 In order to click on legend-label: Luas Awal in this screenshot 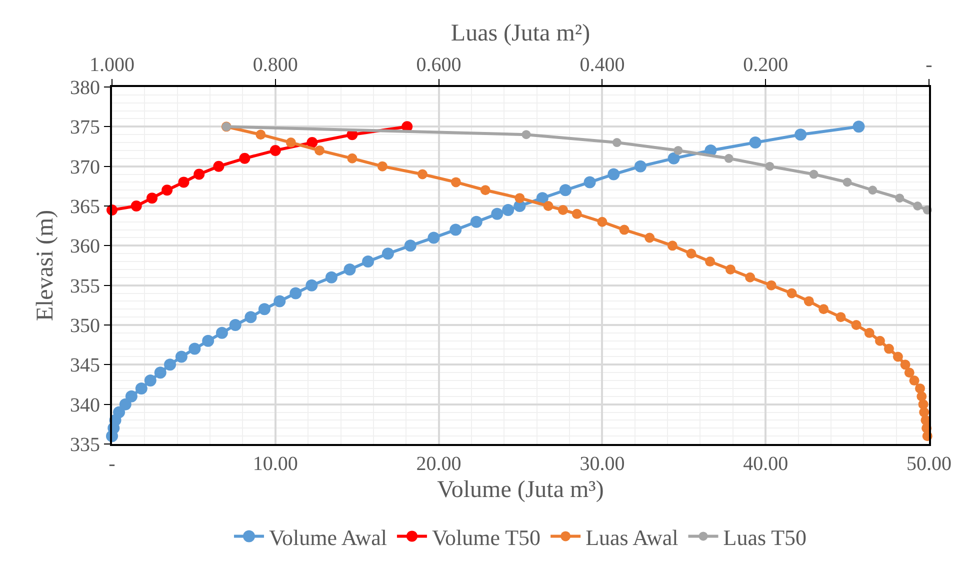, I will do `click(632, 537)`.